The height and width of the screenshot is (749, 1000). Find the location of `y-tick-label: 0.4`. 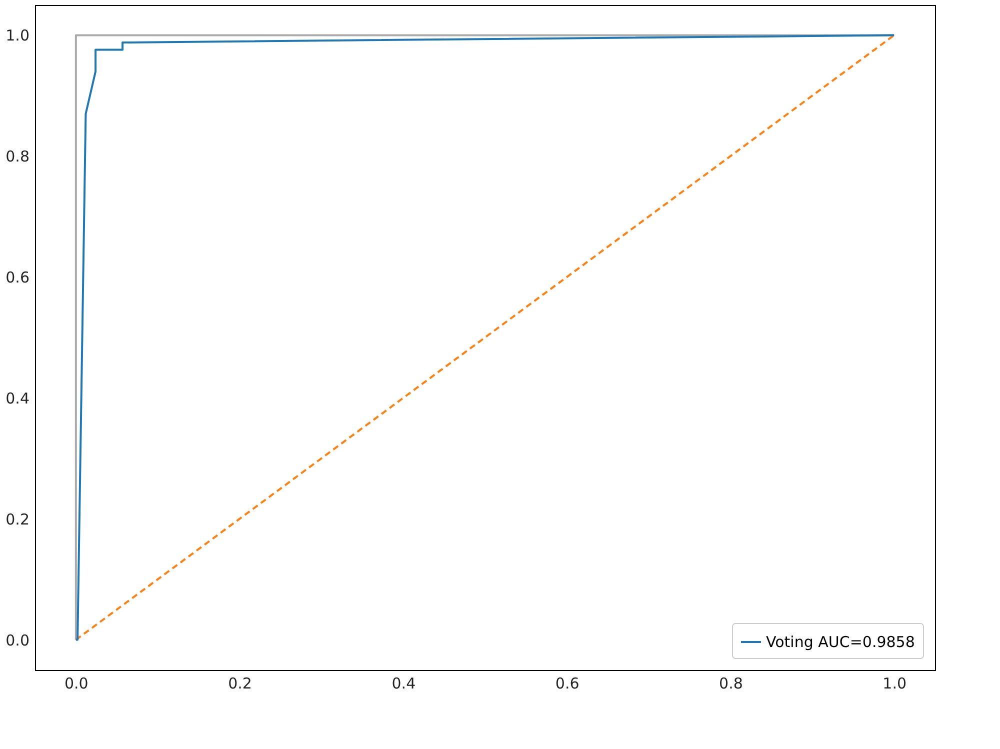

y-tick-label: 0.4 is located at coordinates (18, 398).